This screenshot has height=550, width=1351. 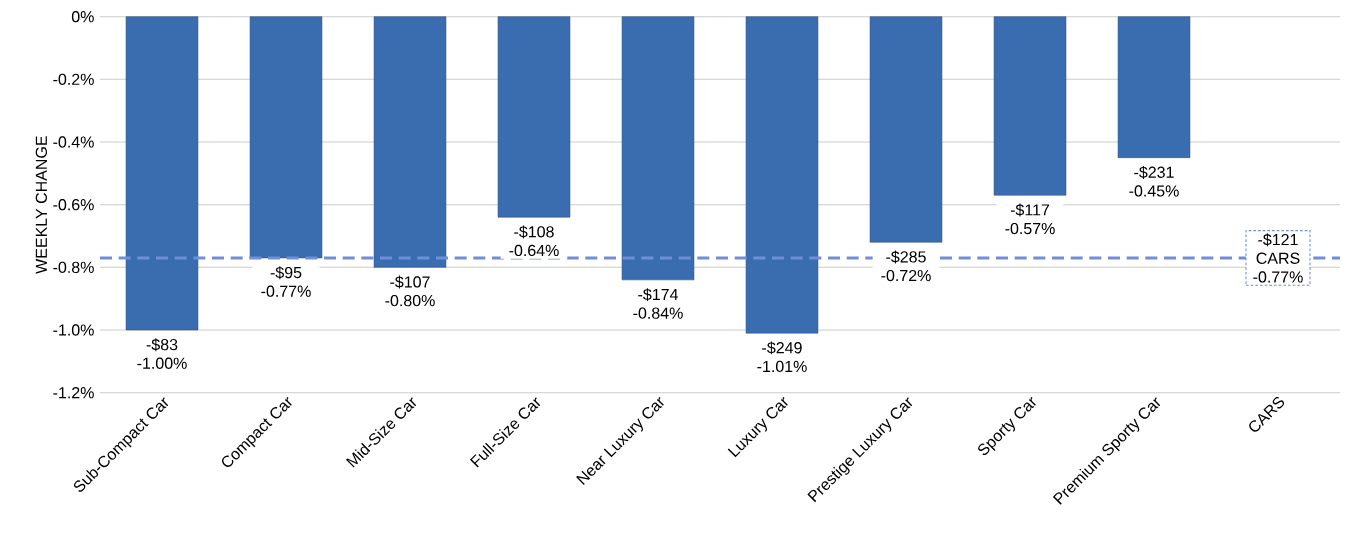 What do you see at coordinates (73, 205) in the screenshot?
I see `y-tick-label: -0.6%` at bounding box center [73, 205].